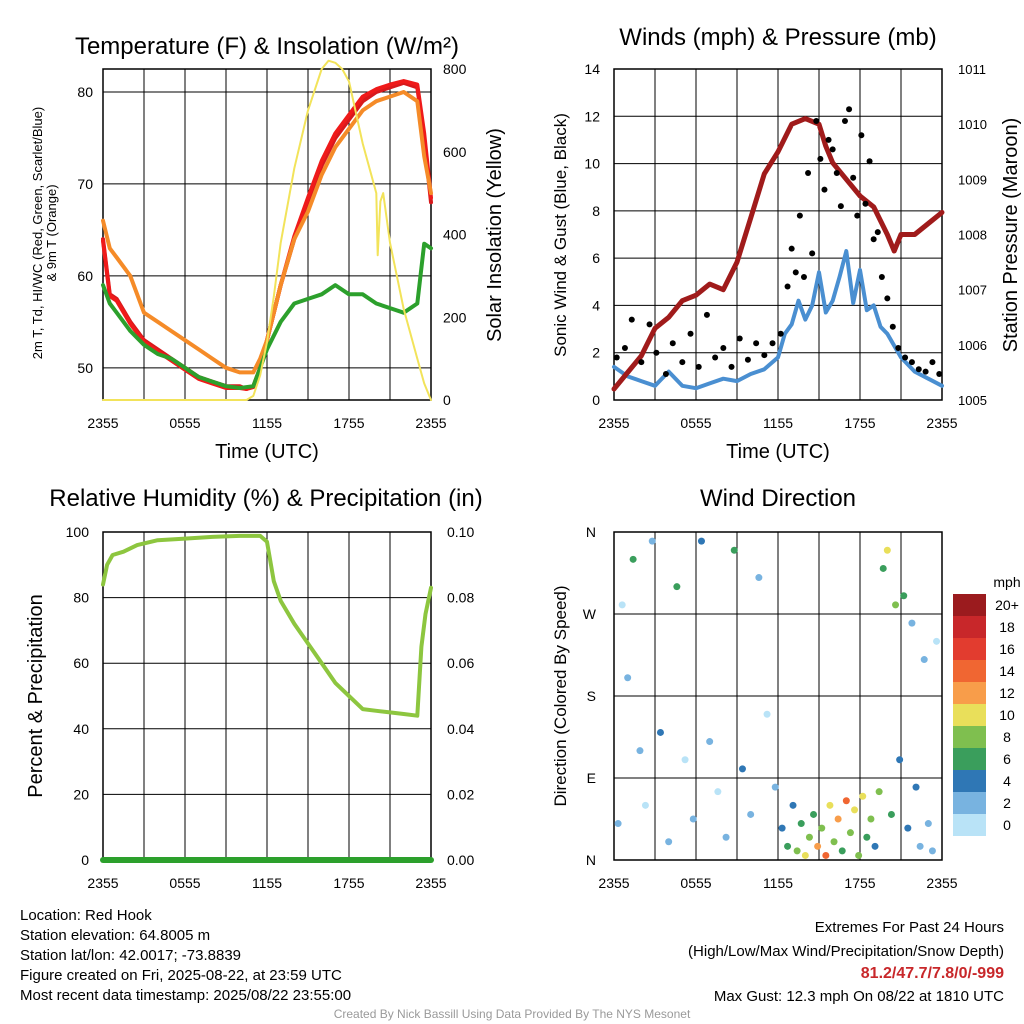 This screenshot has height=1024, width=1024. Describe the element at coordinates (972, 345) in the screenshot. I see `y2-tick-label: 1006` at that location.